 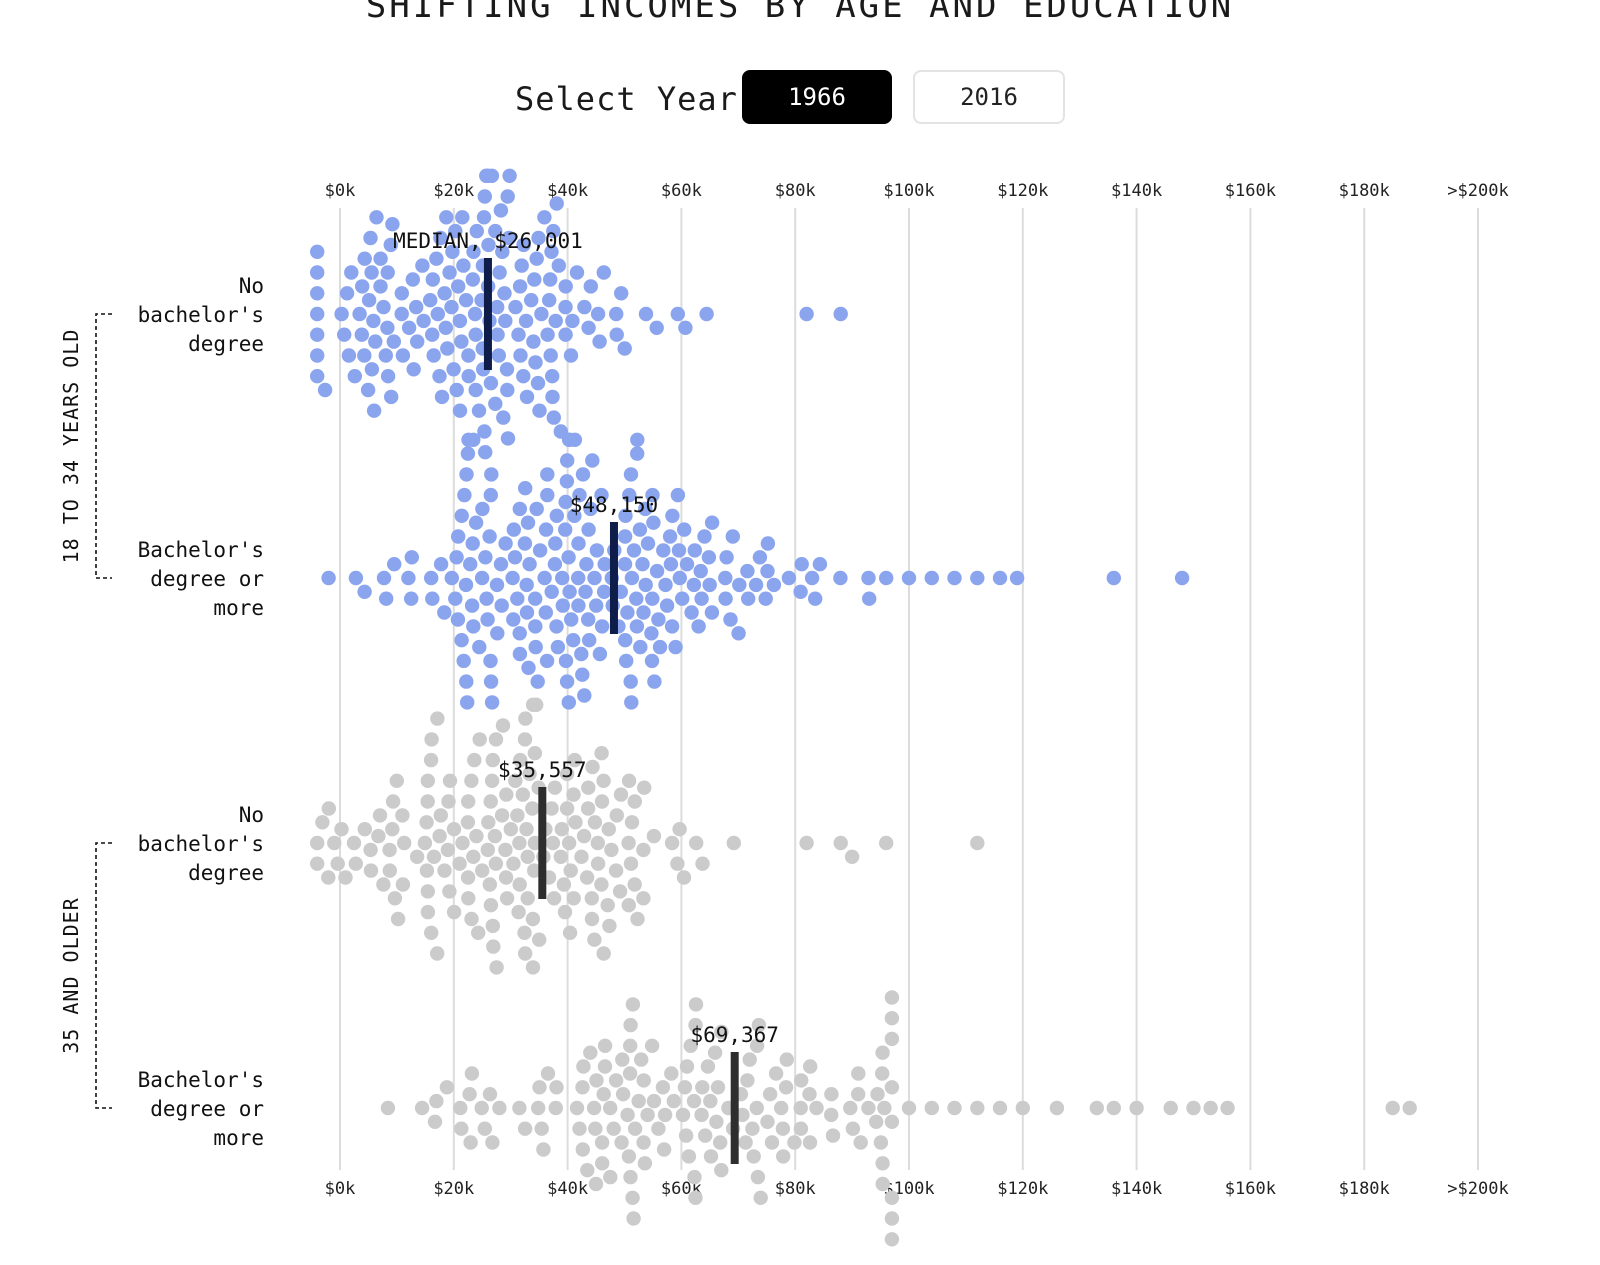 I want to click on row-label: bachelor's, so click(x=201, y=844).